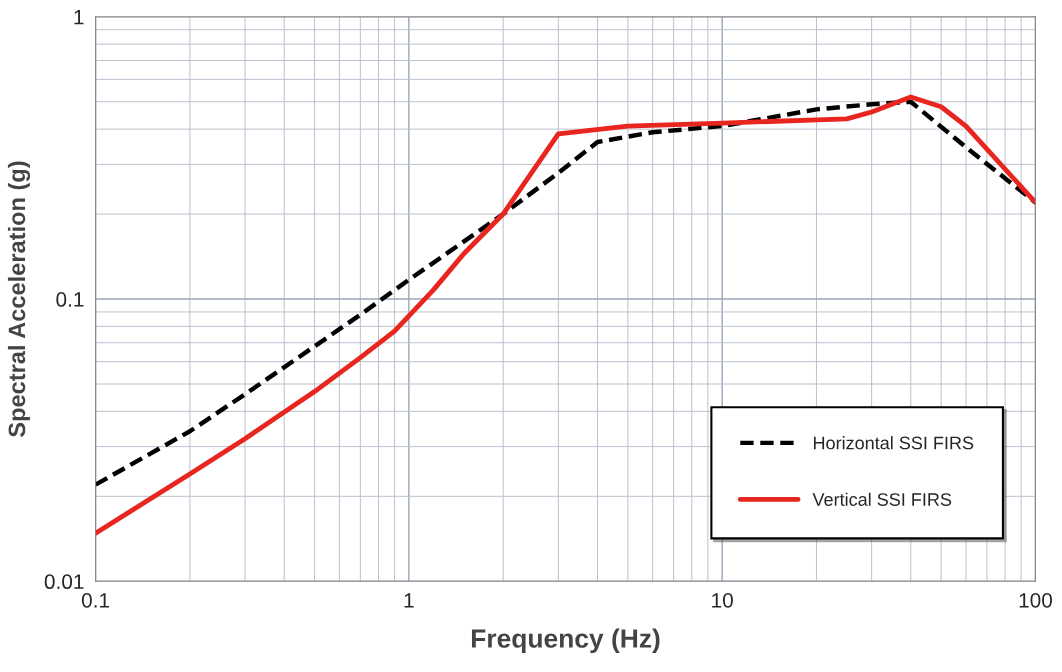 The width and height of the screenshot is (1062, 672). What do you see at coordinates (19, 299) in the screenshot?
I see `y-axis-title: Spectral Acceleration (g)` at bounding box center [19, 299].